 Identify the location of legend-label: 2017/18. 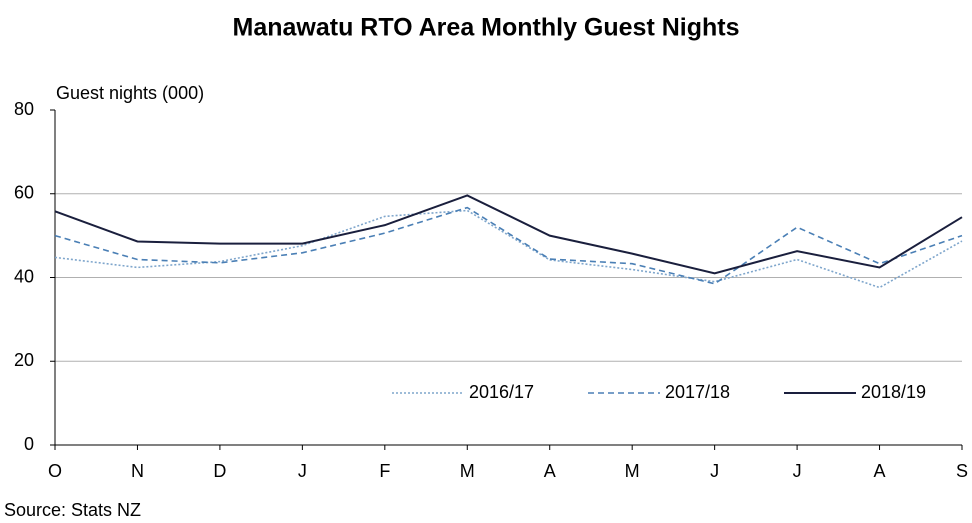
(697, 392).